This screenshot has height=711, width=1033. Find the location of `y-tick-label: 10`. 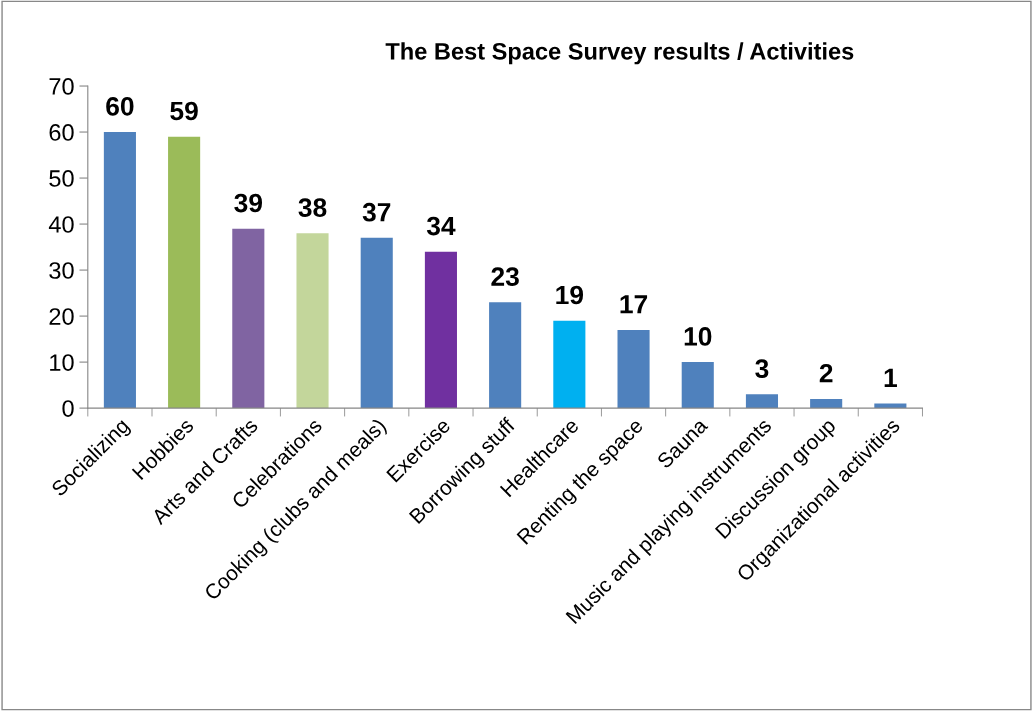

y-tick-label: 10 is located at coordinates (62, 362).